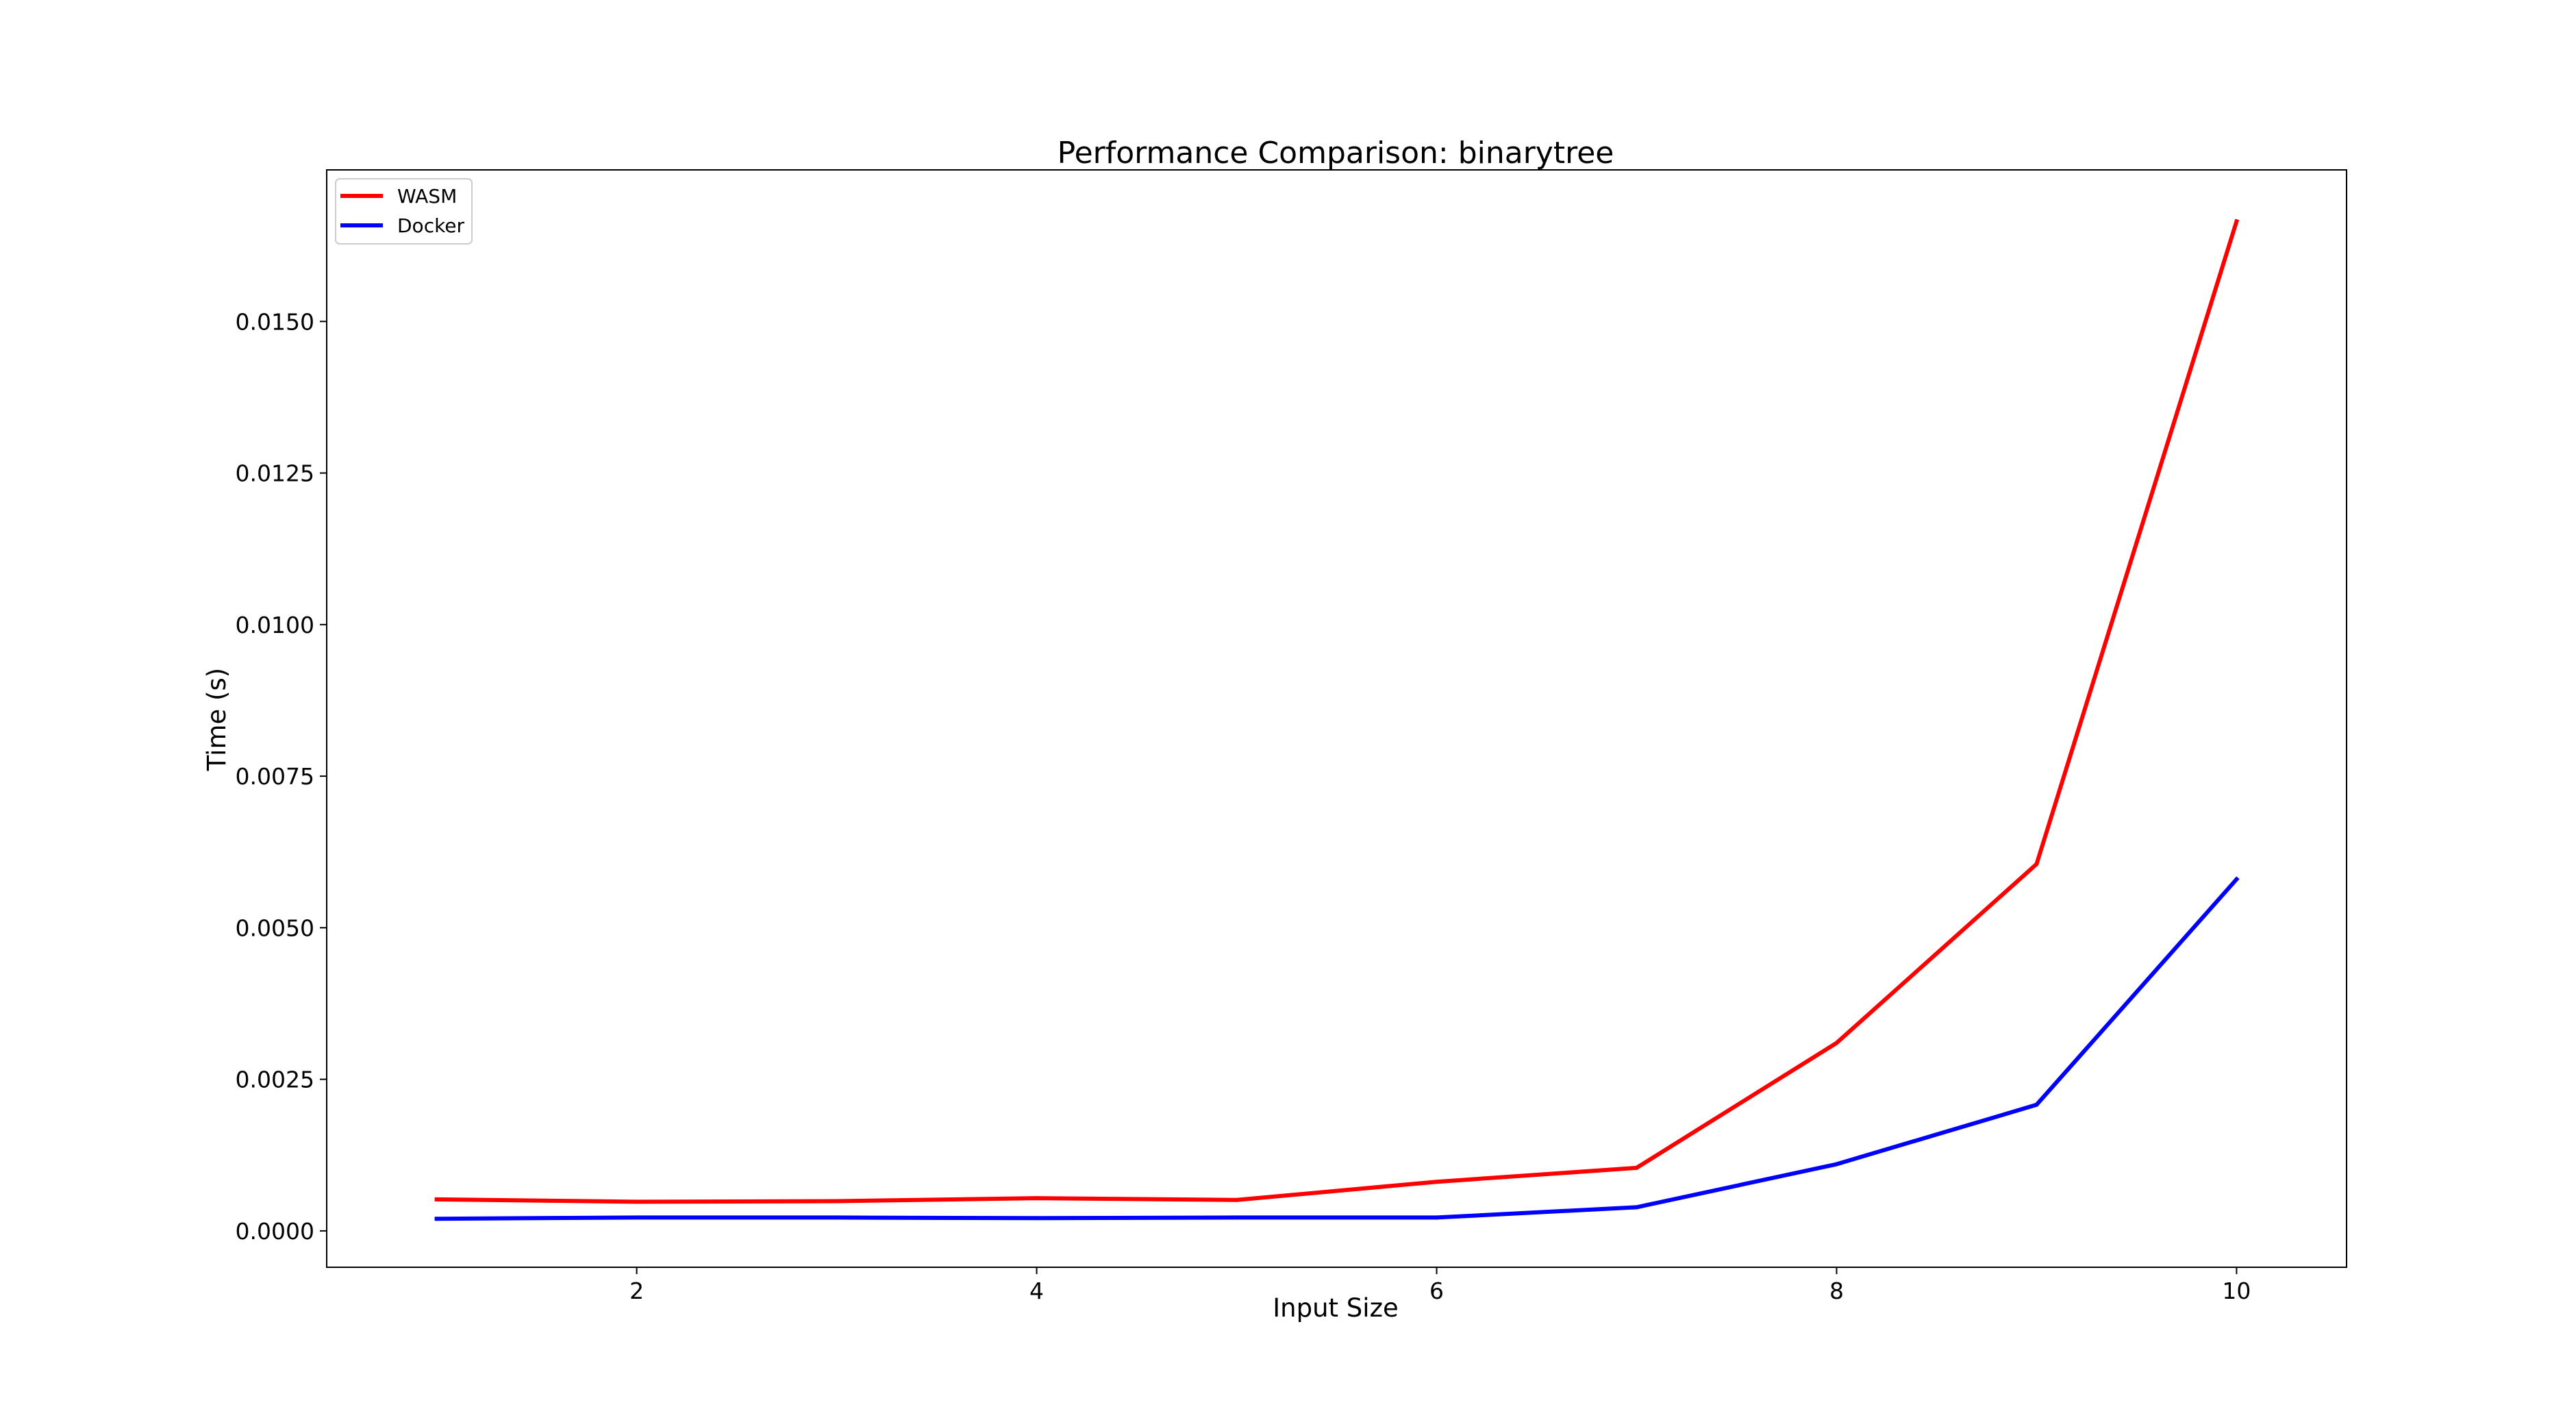 This screenshot has width=2576, height=1407. What do you see at coordinates (404, 212) in the screenshot?
I see `legend: WASM Docker` at bounding box center [404, 212].